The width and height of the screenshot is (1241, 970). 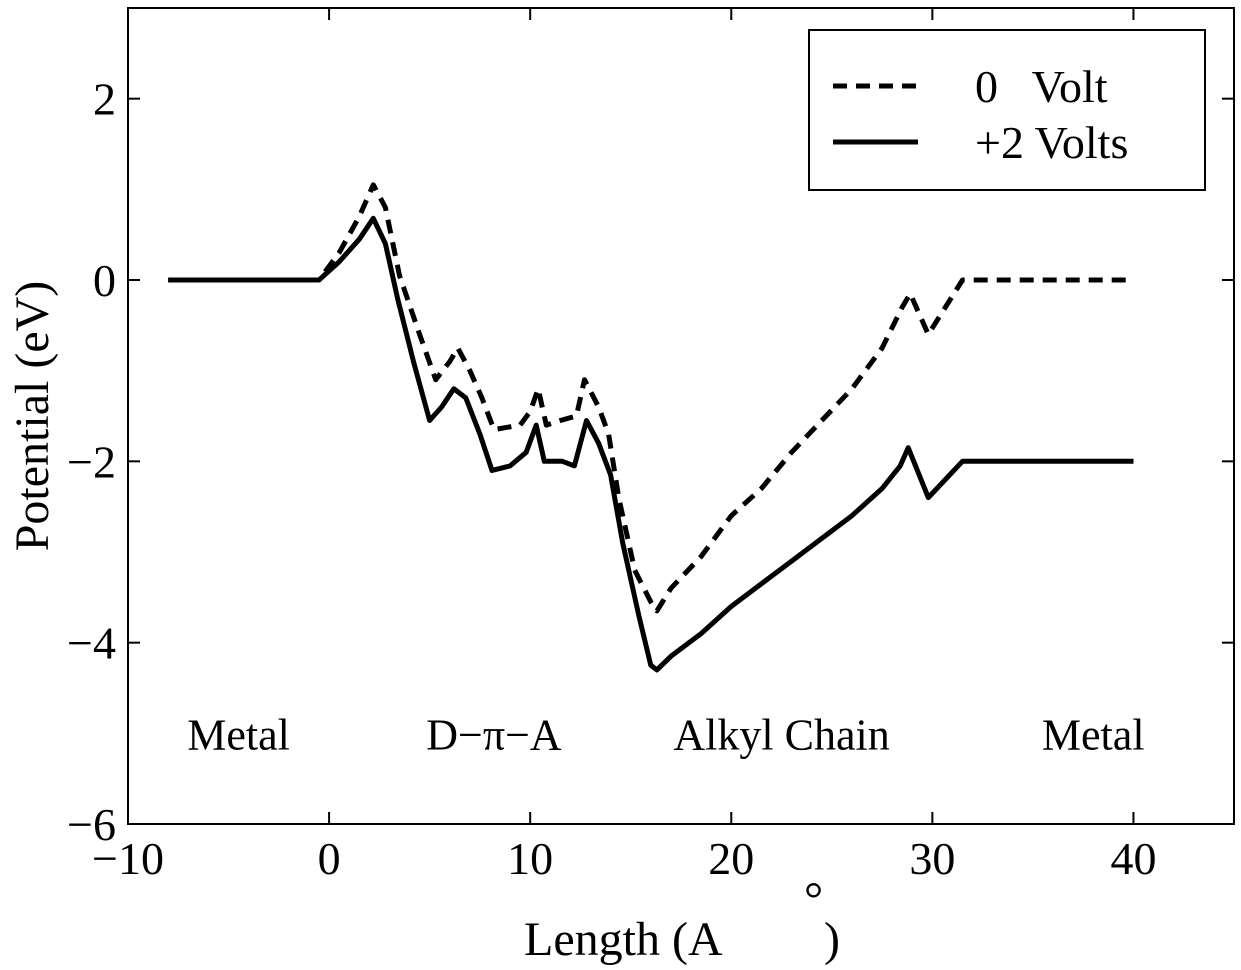 I want to click on legend-box, so click(x=1007, y=110).